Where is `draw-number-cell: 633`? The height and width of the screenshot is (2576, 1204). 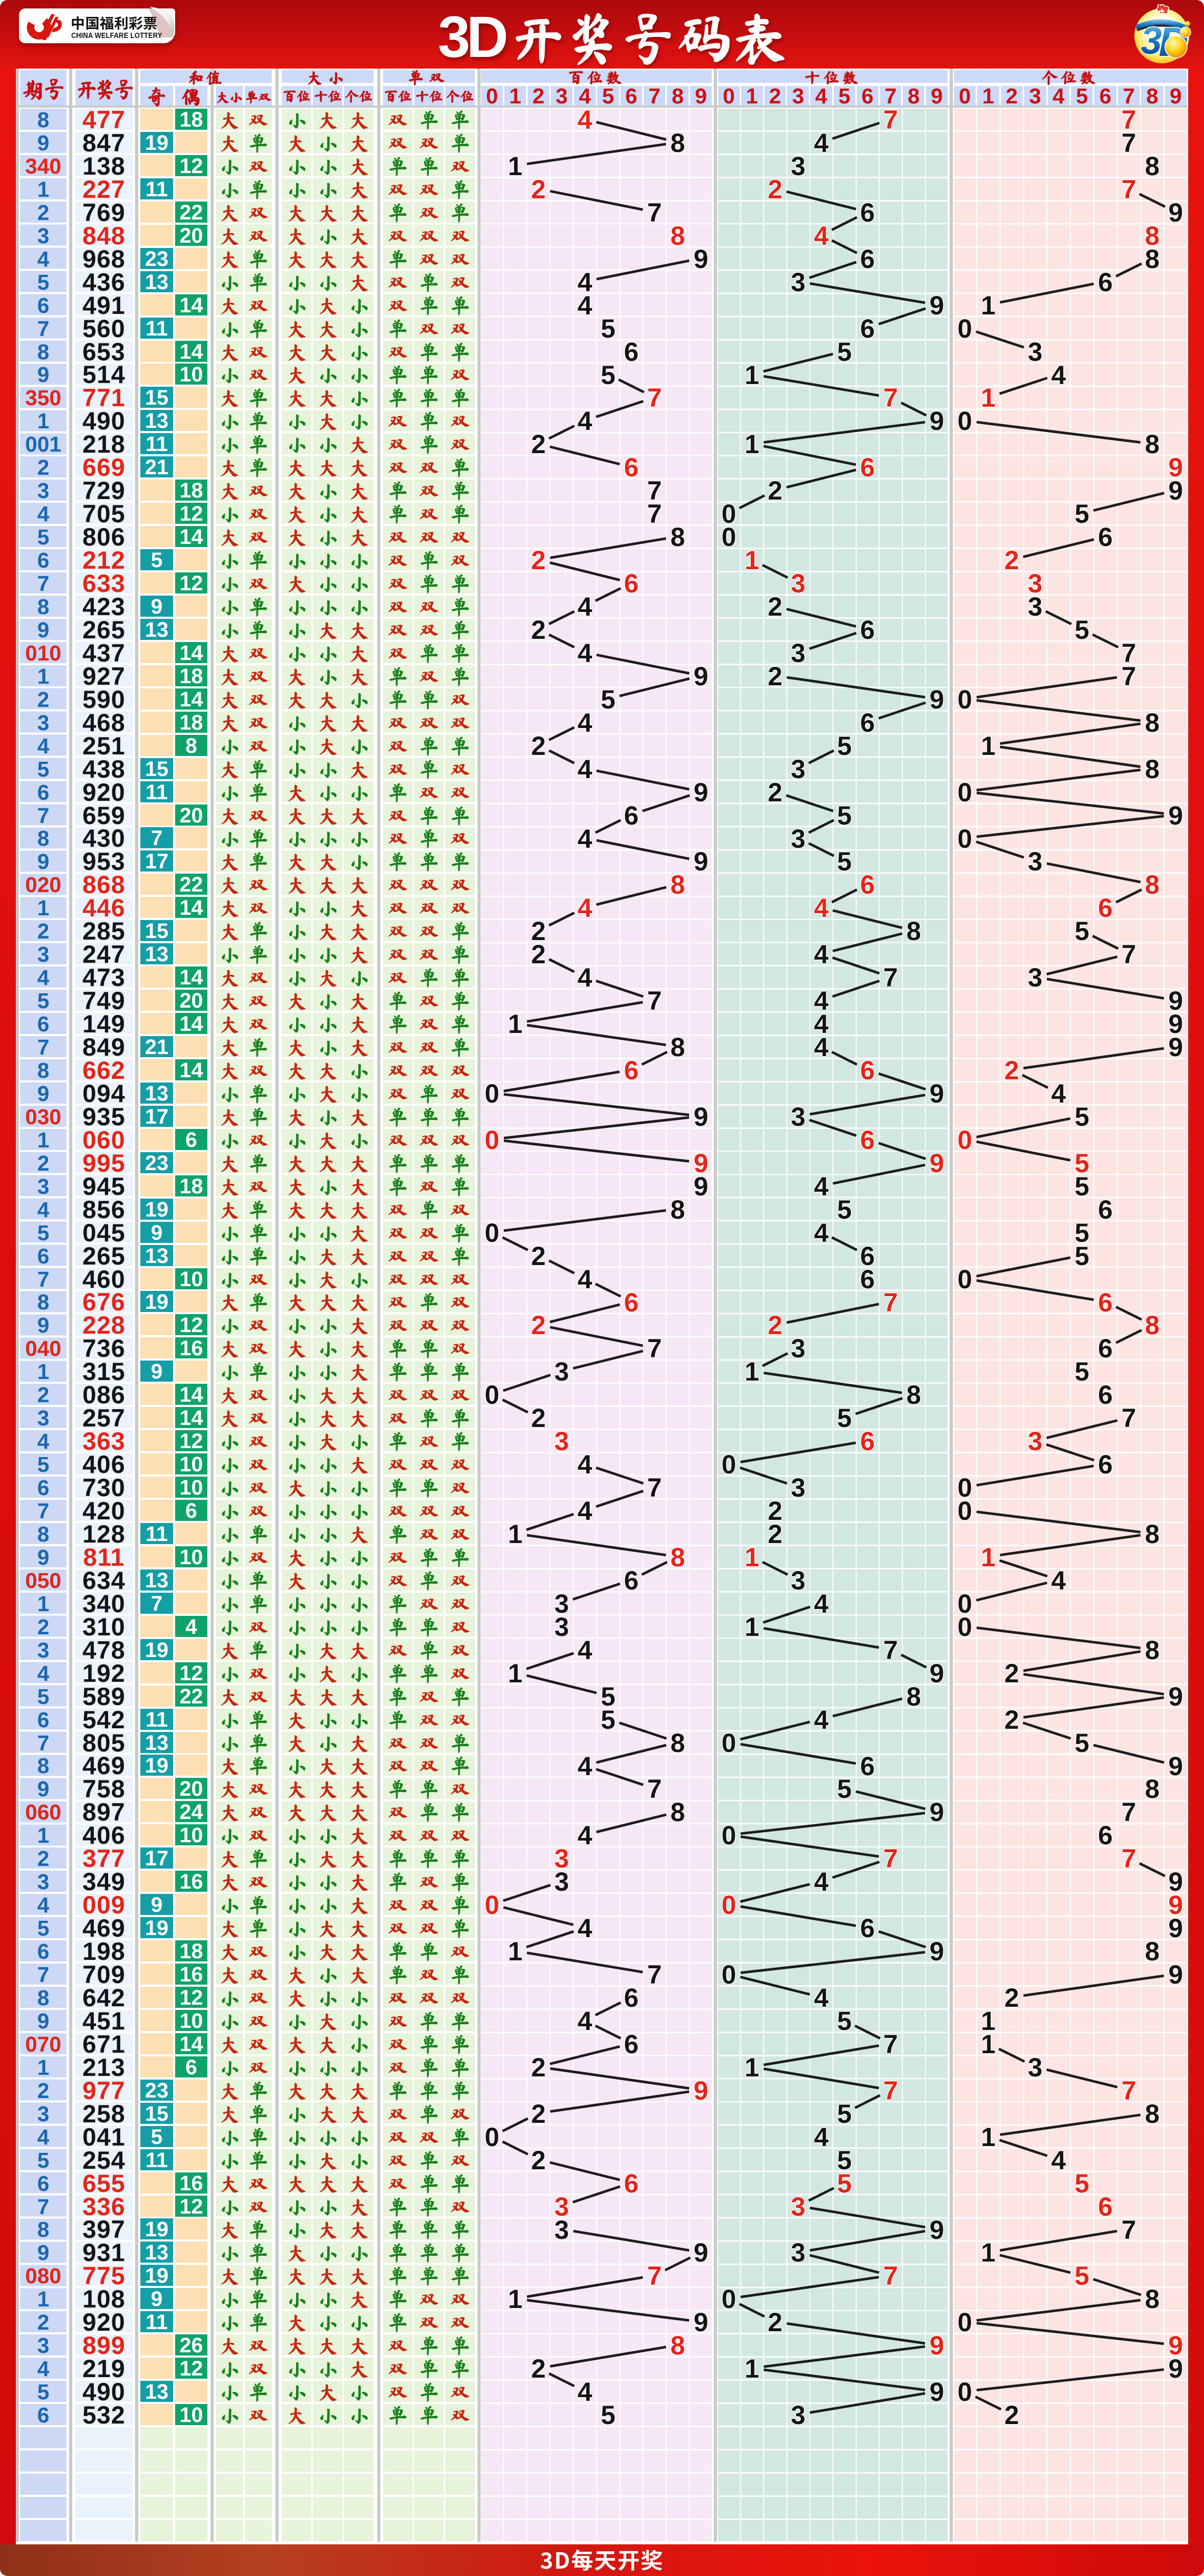 draw-number-cell: 633 is located at coordinates (104, 583).